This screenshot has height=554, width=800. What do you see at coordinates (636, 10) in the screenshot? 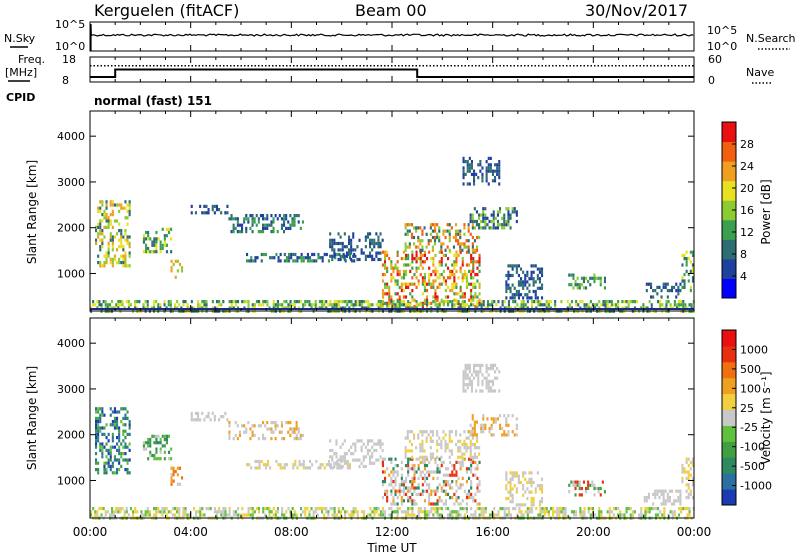
I see `date-title: 30/Nov/2017` at bounding box center [636, 10].